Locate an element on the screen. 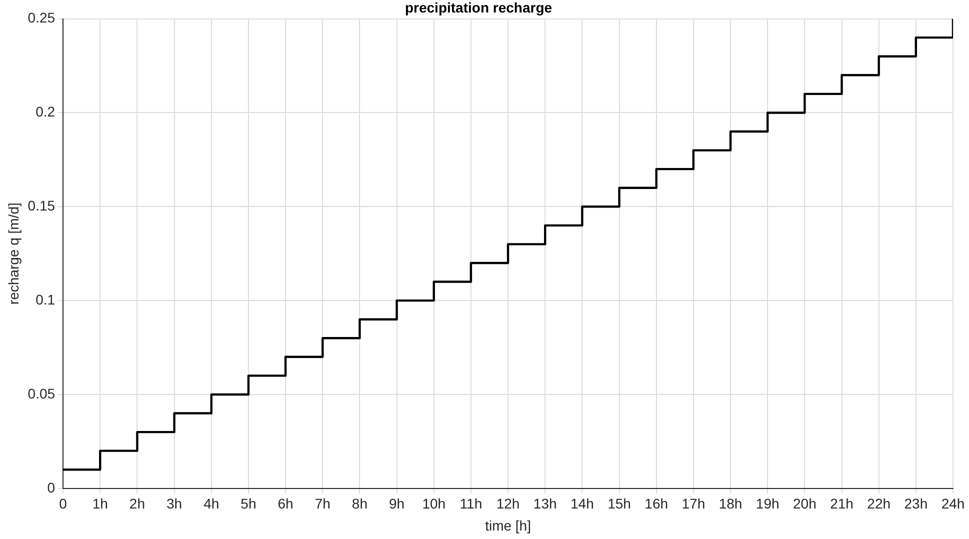  x-tick-label: 13h is located at coordinates (545, 504).